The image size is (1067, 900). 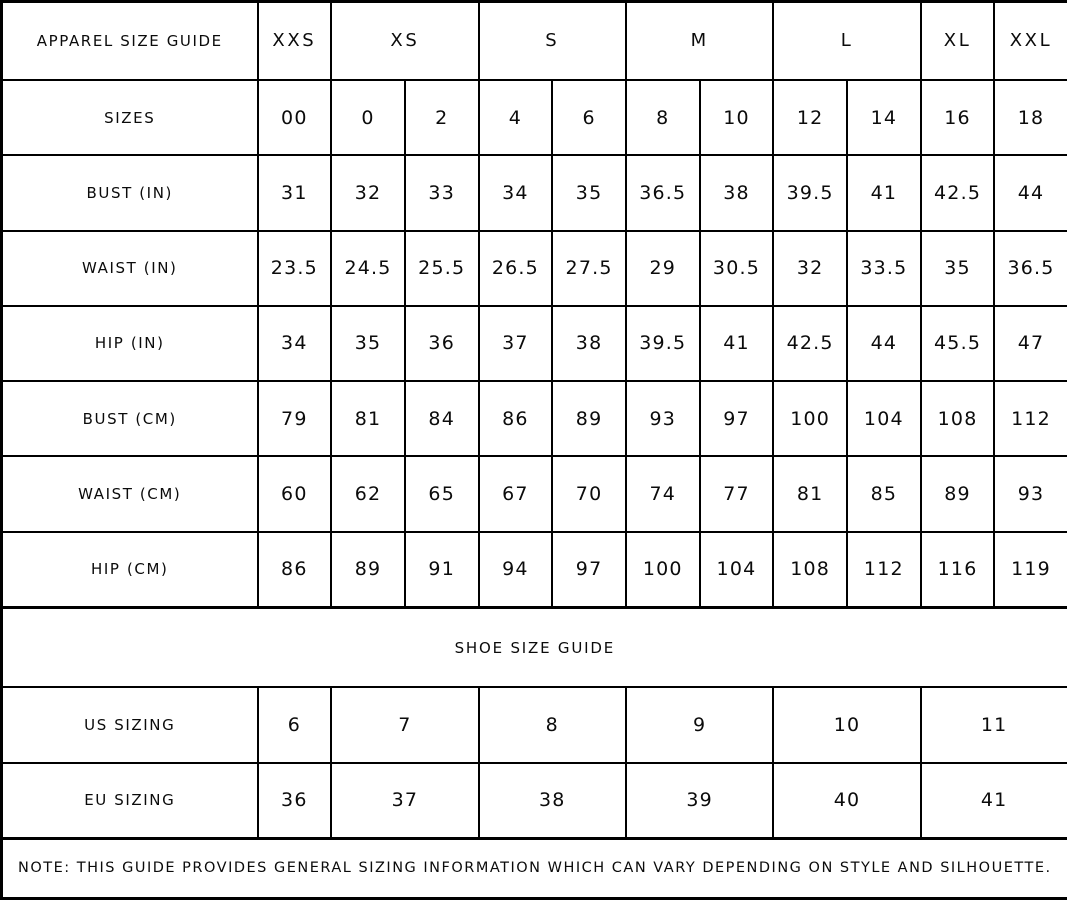 What do you see at coordinates (1030, 193) in the screenshot?
I see `value-cell: 44` at bounding box center [1030, 193].